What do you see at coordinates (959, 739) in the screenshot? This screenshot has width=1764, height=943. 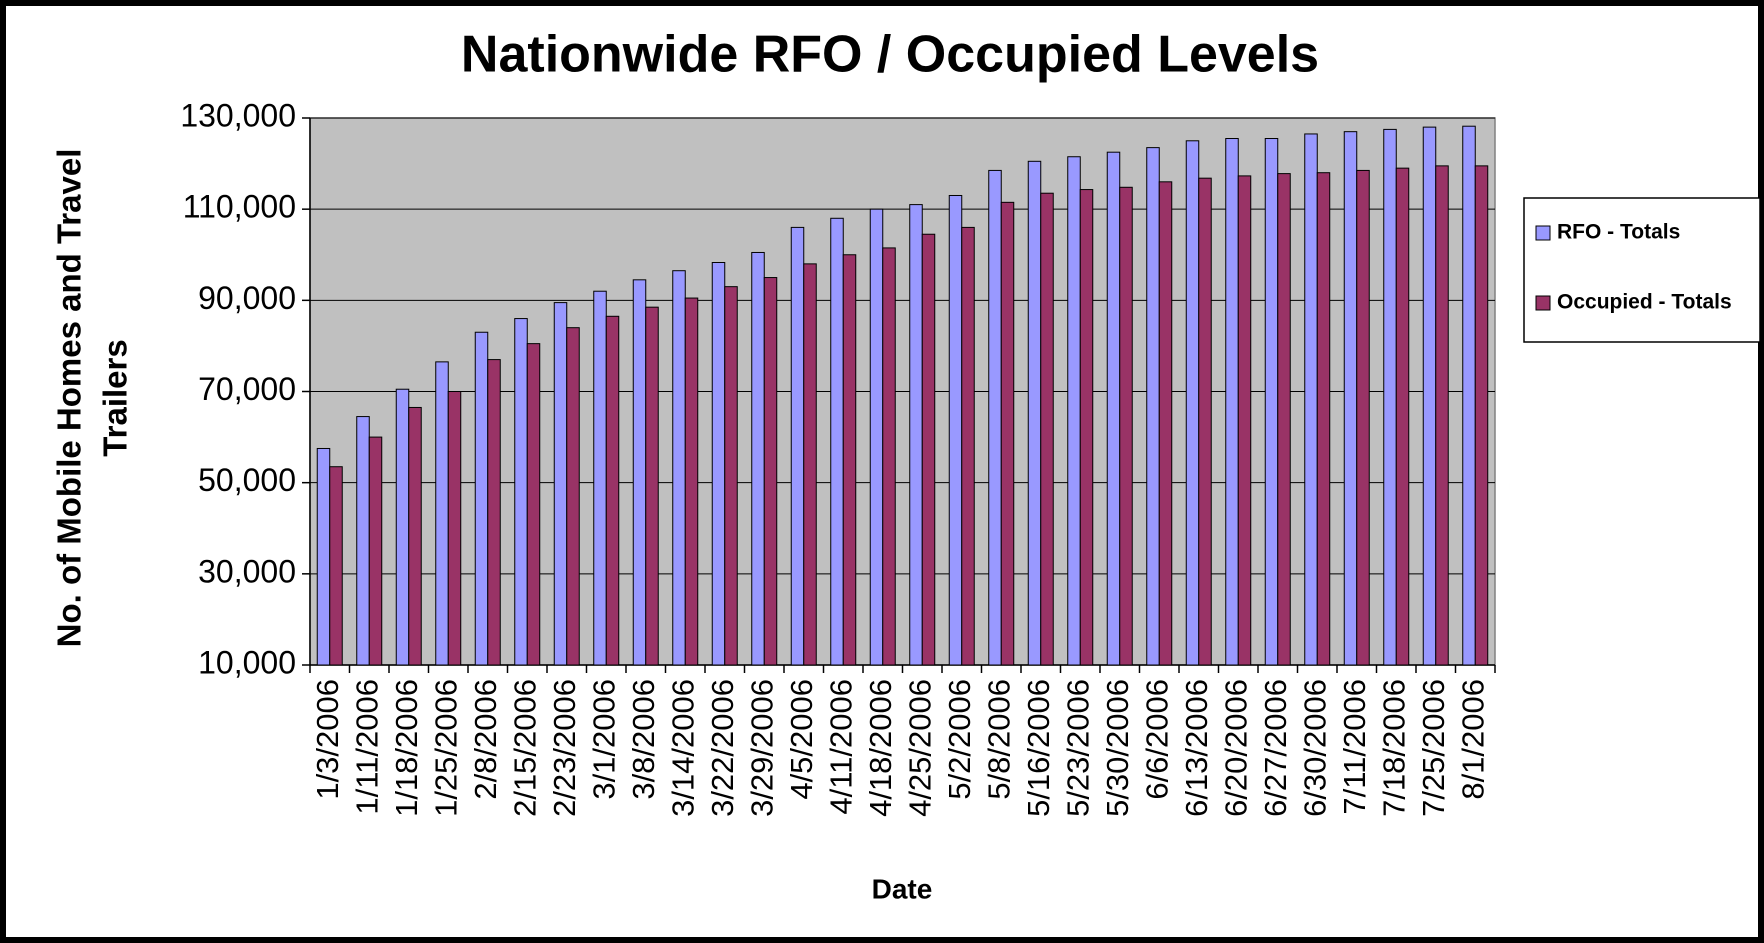 I see `x-tick-label: 5/2/2006` at bounding box center [959, 739].